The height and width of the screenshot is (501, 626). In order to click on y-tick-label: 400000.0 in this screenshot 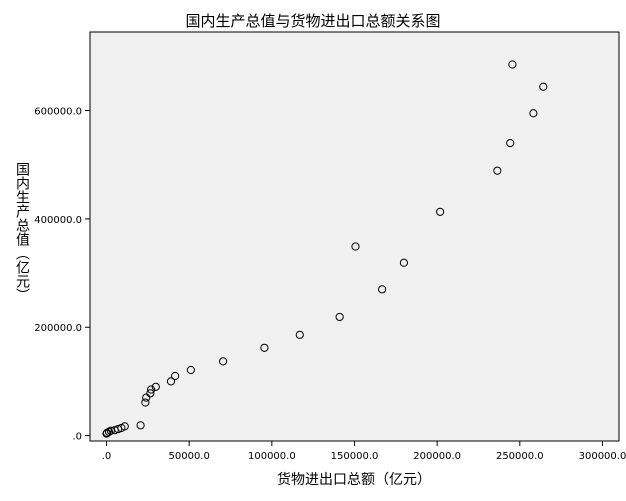, I will do `click(58, 220)`.